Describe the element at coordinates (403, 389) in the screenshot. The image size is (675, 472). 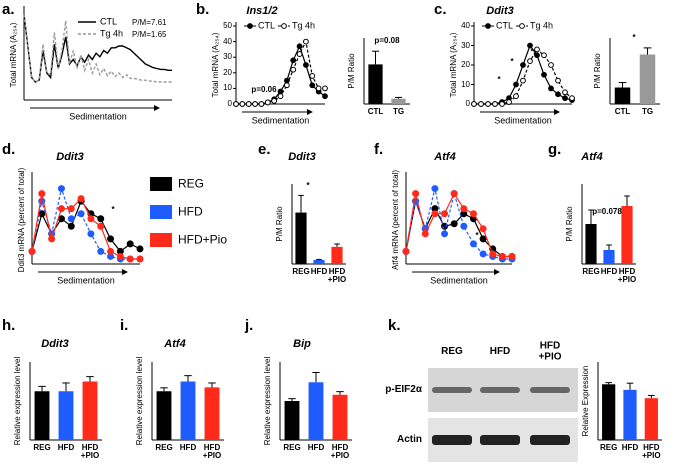
I see `row-label: p-EIF2α` at that location.